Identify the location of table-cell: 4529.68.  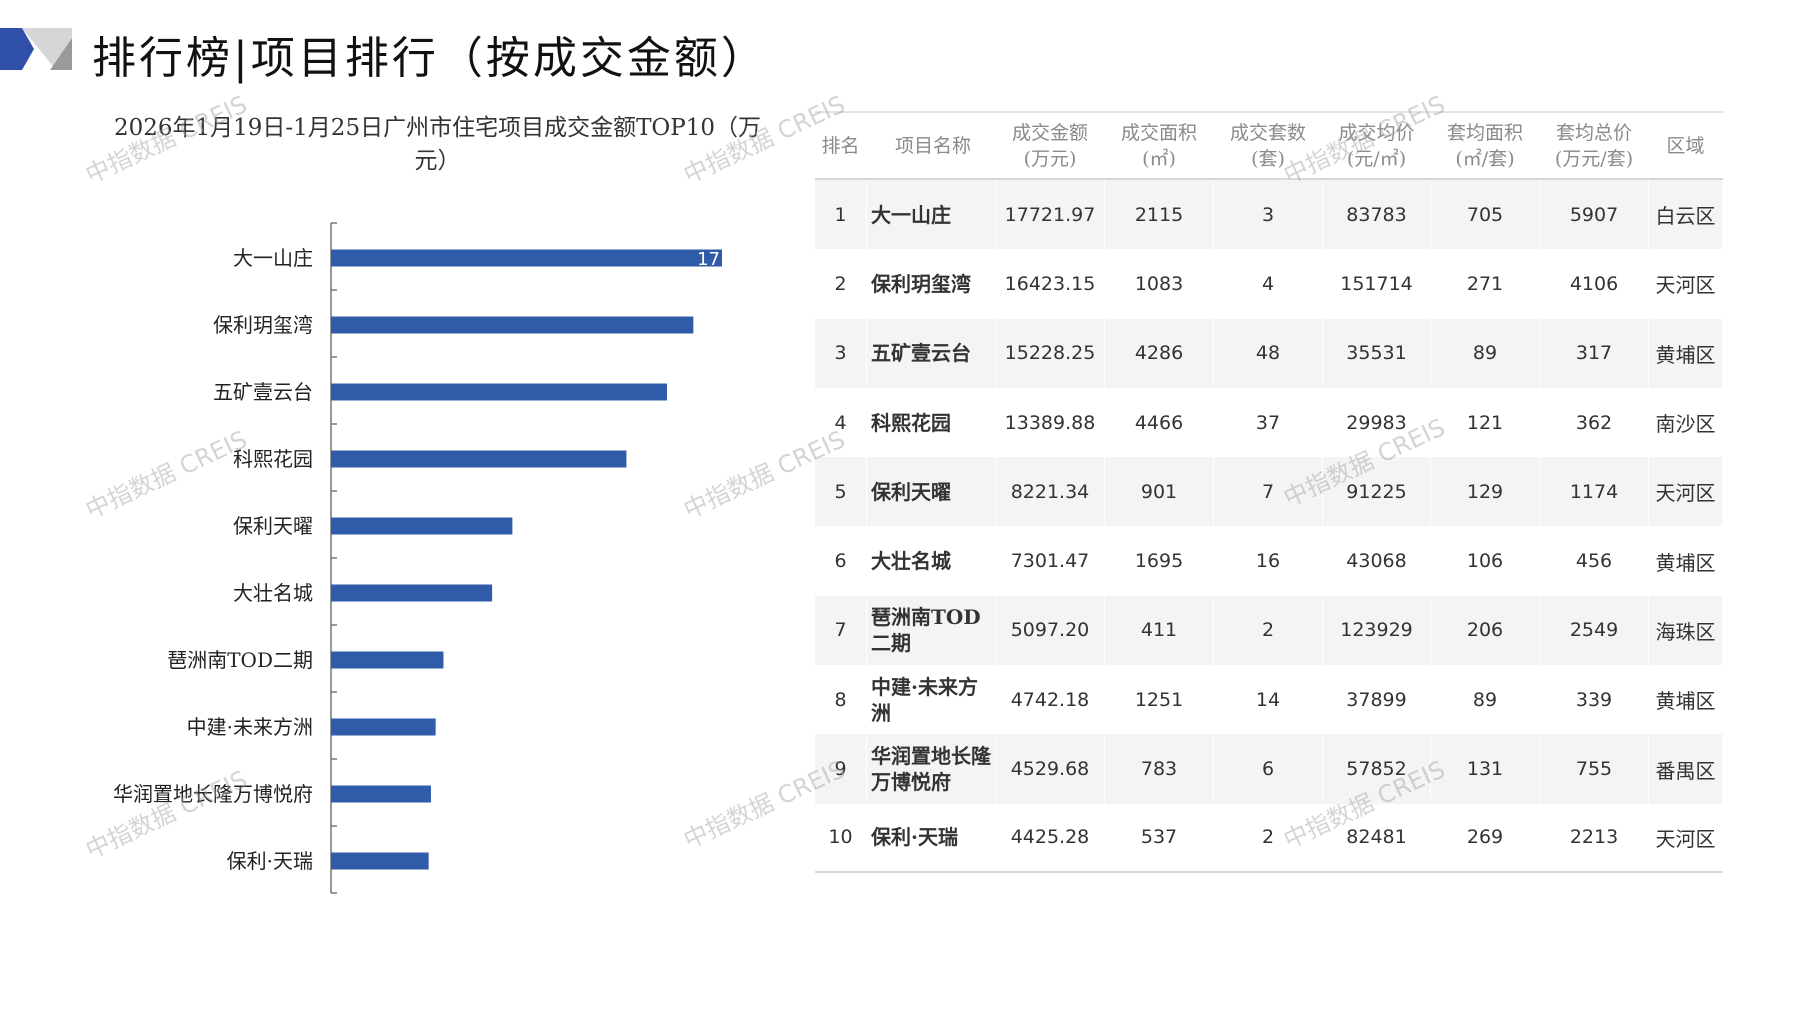
(1050, 769).